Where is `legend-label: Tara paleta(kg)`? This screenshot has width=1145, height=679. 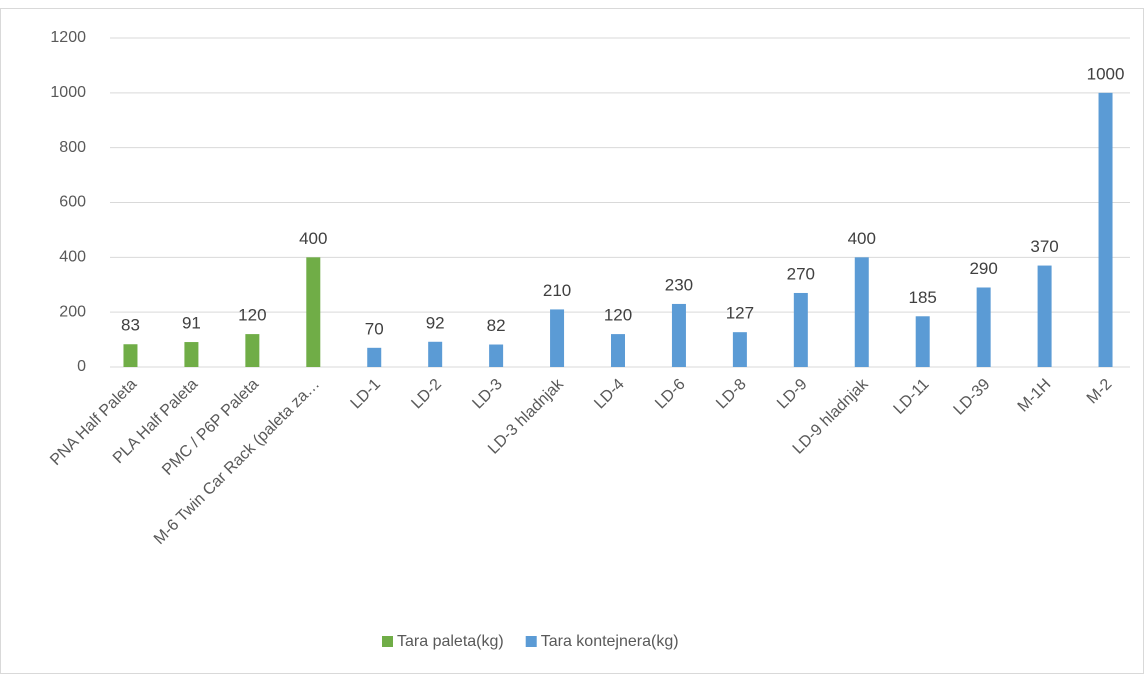
legend-label: Tara paleta(kg) is located at coordinates (450, 641).